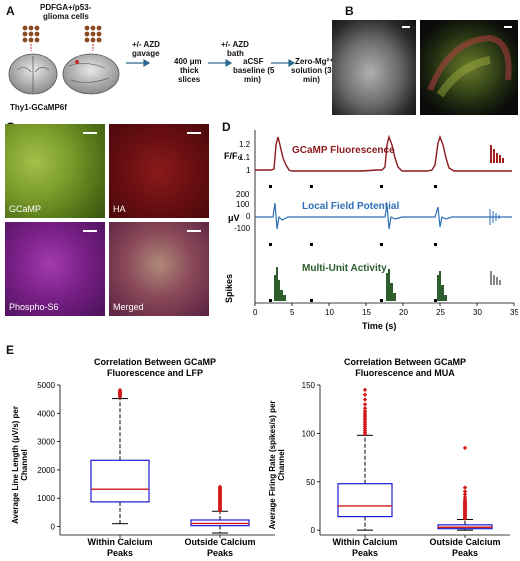  What do you see at coordinates (38, 107) in the screenshot?
I see `mouse-label: Thy1-GCaMP6f` at bounding box center [38, 107].